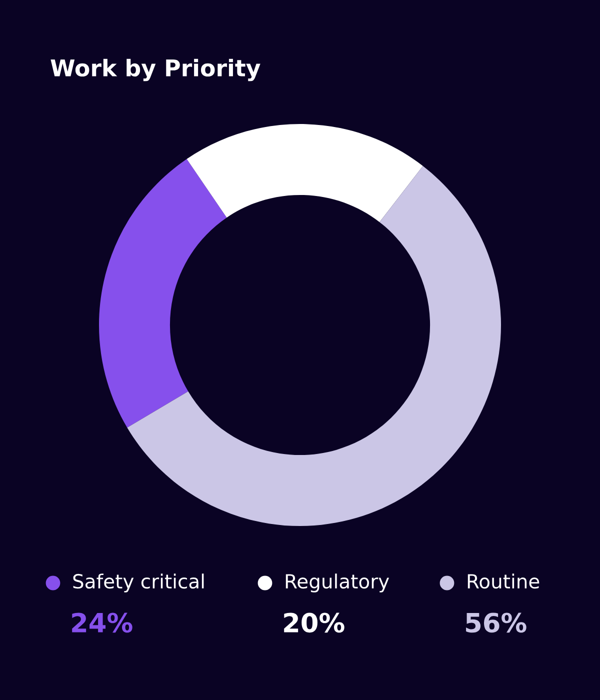  What do you see at coordinates (102, 622) in the screenshot?
I see `data-label: 24%` at bounding box center [102, 622].